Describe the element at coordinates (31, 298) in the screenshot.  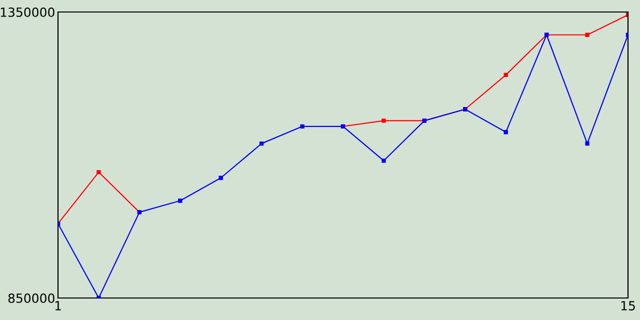
I see `y-tick-label: 850000` at that location.